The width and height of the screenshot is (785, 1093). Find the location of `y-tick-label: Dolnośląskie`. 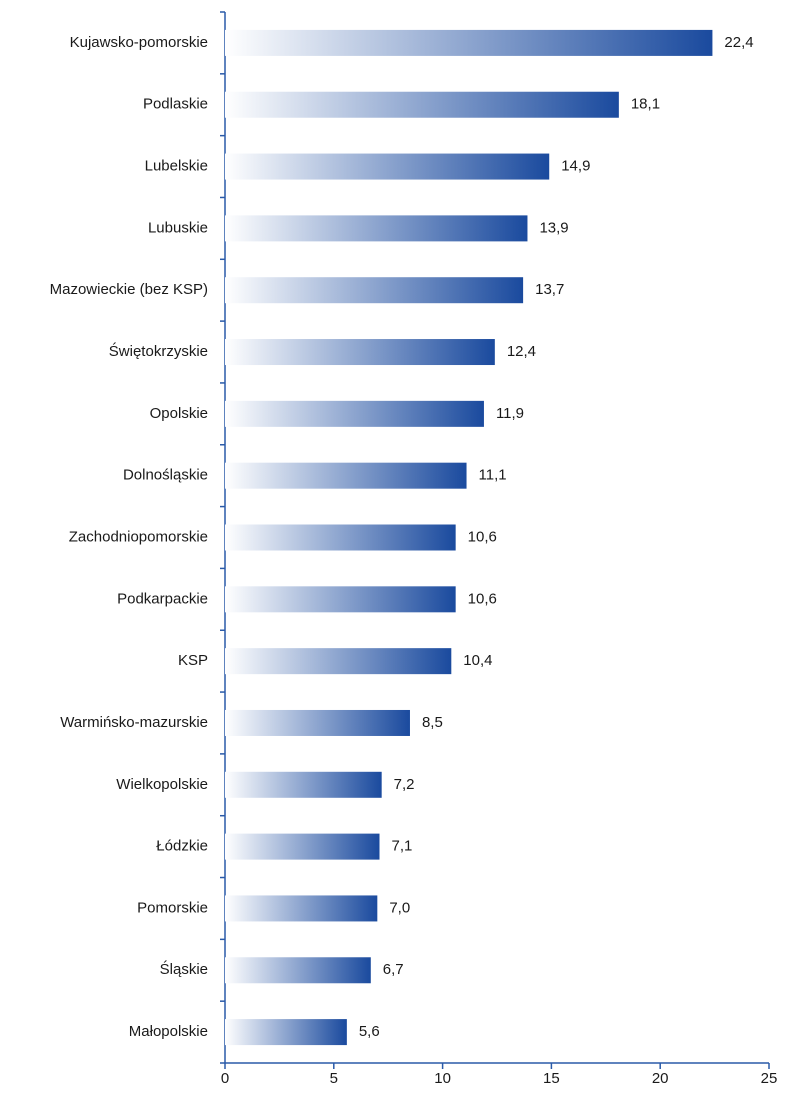

y-tick-label: Dolnośląskie is located at coordinates (165, 475).